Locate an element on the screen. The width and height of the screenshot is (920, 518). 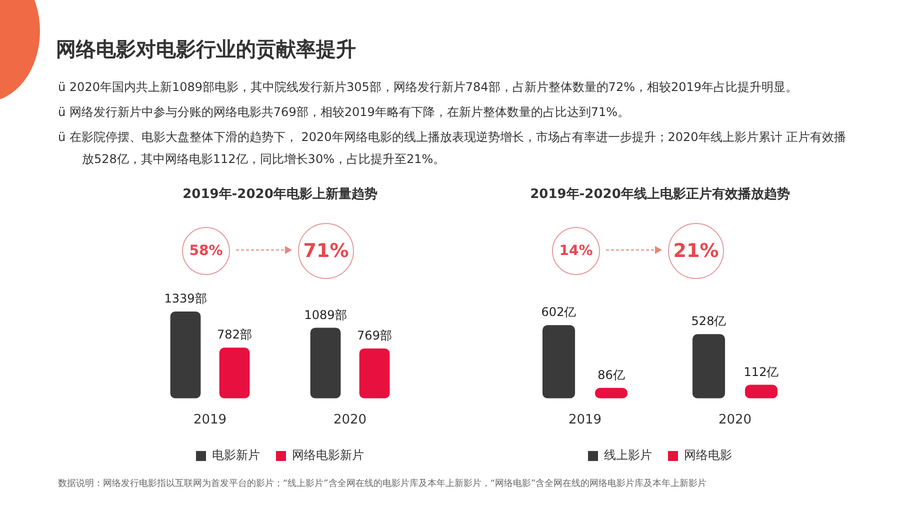
text: 14% is located at coordinates (576, 251).